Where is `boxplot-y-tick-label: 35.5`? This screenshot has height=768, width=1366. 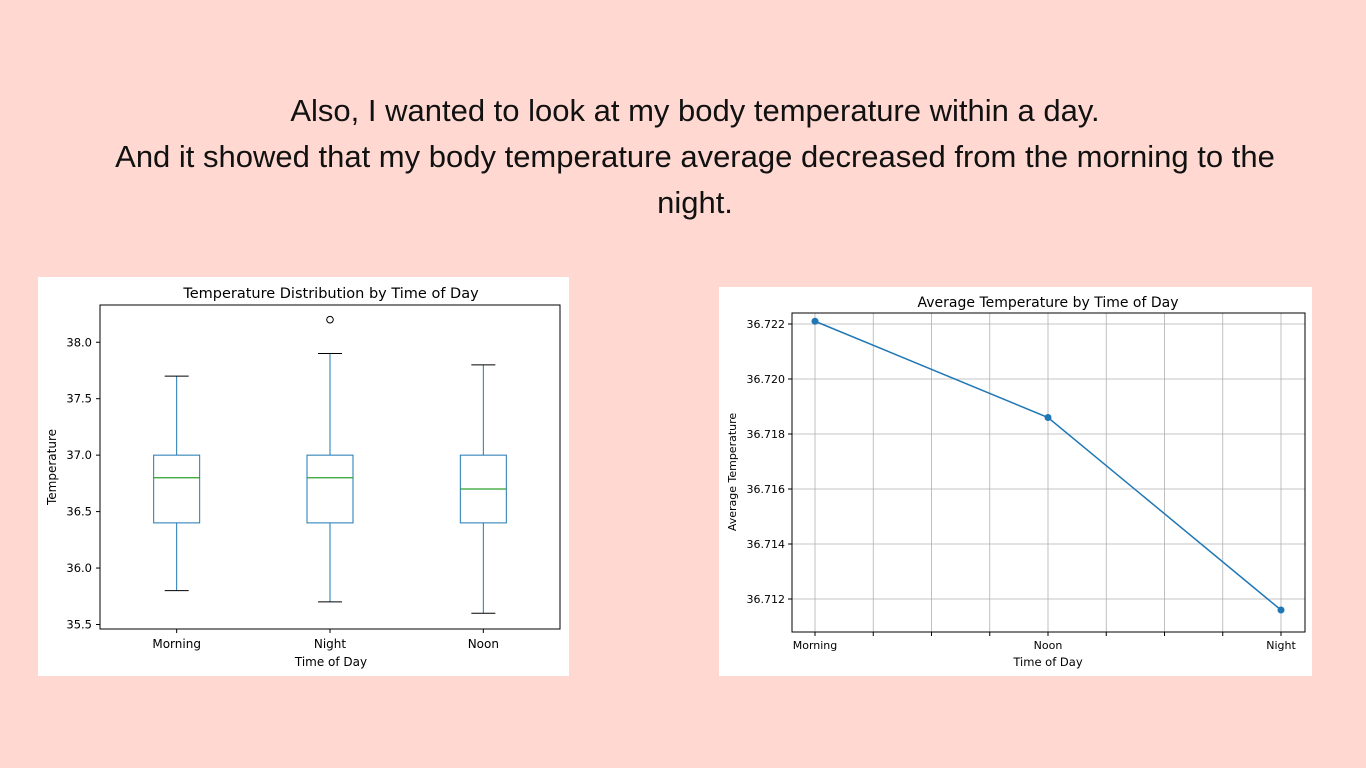 boxplot-y-tick-label: 35.5 is located at coordinates (79, 624).